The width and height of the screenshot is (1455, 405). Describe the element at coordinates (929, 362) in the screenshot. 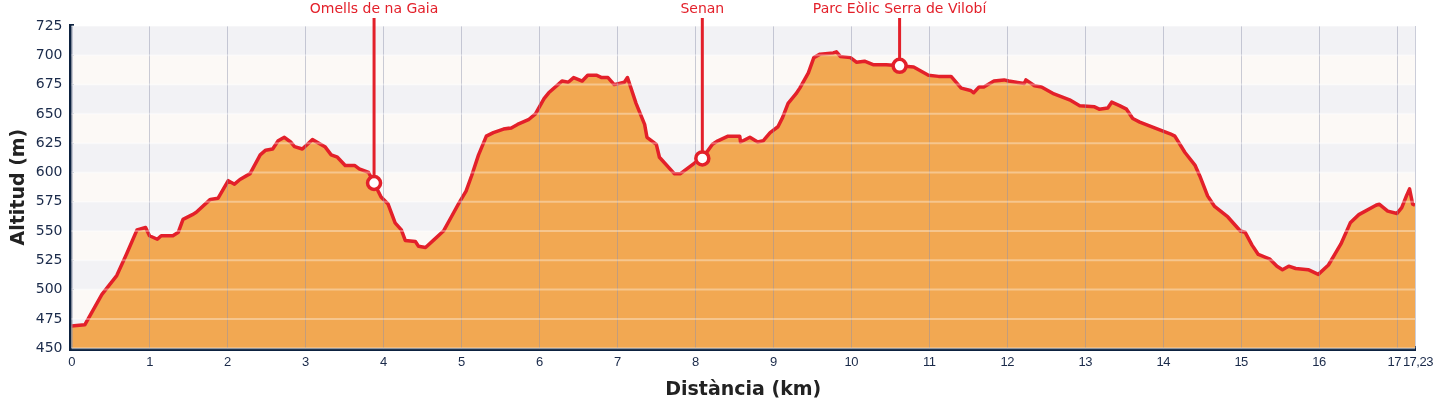

I see `x-tick-label: 11` at that location.